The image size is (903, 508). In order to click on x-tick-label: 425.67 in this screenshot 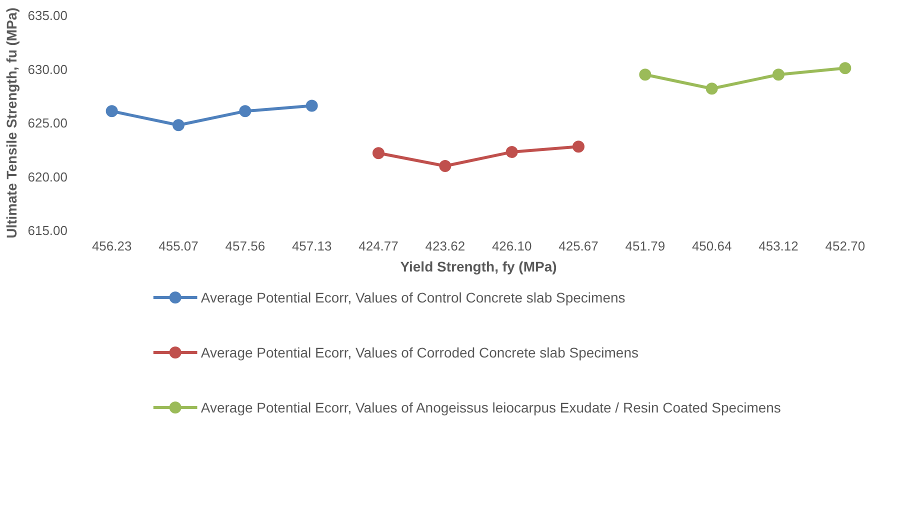, I will do `click(578, 246)`.